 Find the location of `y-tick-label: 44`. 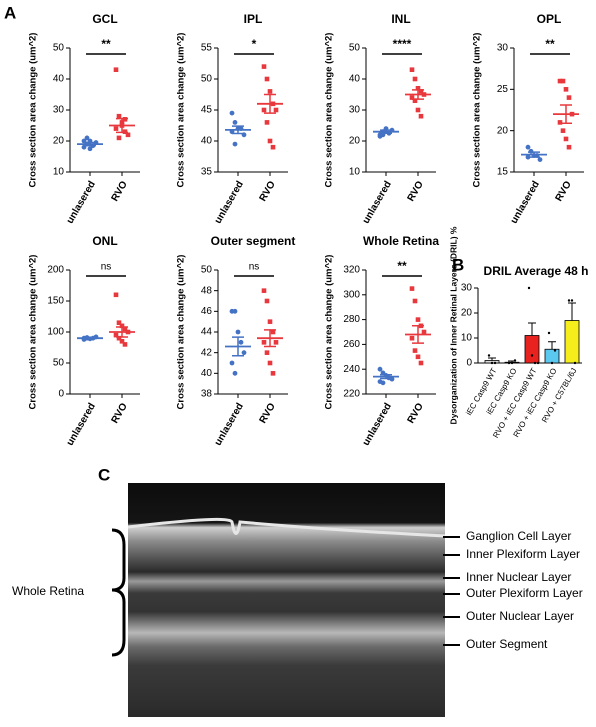

y-tick-label: 44 is located at coordinates (207, 332).